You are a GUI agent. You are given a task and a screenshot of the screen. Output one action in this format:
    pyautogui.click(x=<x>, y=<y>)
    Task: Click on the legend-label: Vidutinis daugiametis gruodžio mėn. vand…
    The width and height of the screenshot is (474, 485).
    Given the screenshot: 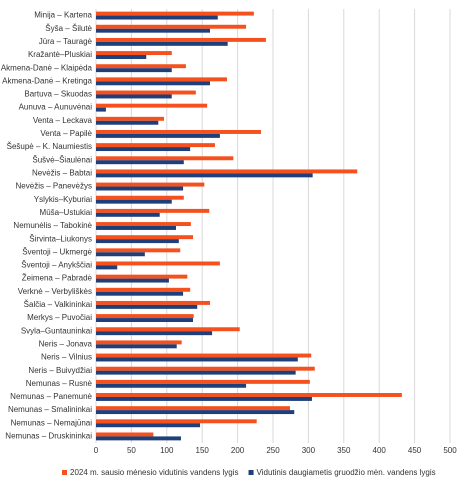 What is the action you would take?
    pyautogui.click(x=346, y=472)
    